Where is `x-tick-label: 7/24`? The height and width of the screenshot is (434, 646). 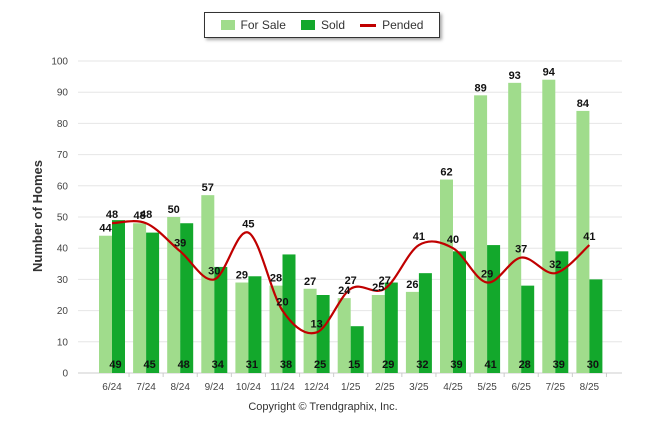 x-tick-label: 7/24 is located at coordinates (146, 387).